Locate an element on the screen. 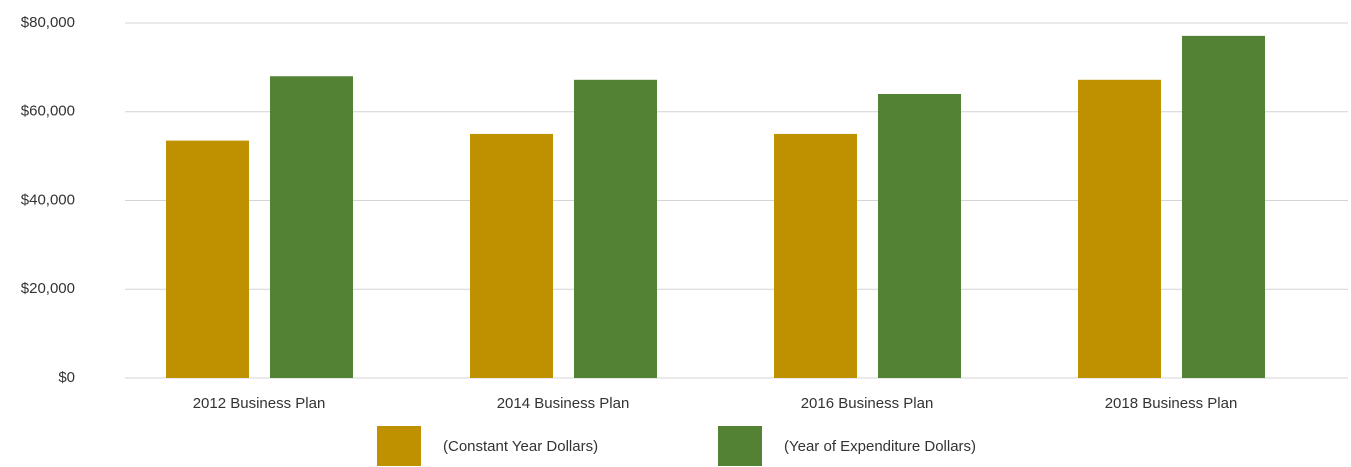 This screenshot has height=467, width=1351. y-tick-label: $0 is located at coordinates (66, 377).